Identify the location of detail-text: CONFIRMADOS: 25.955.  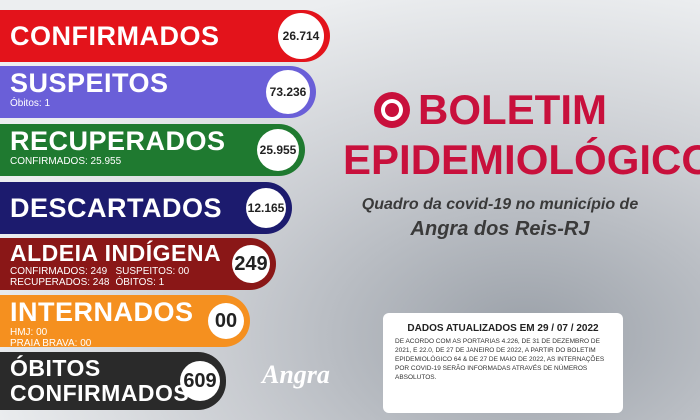
(66, 161).